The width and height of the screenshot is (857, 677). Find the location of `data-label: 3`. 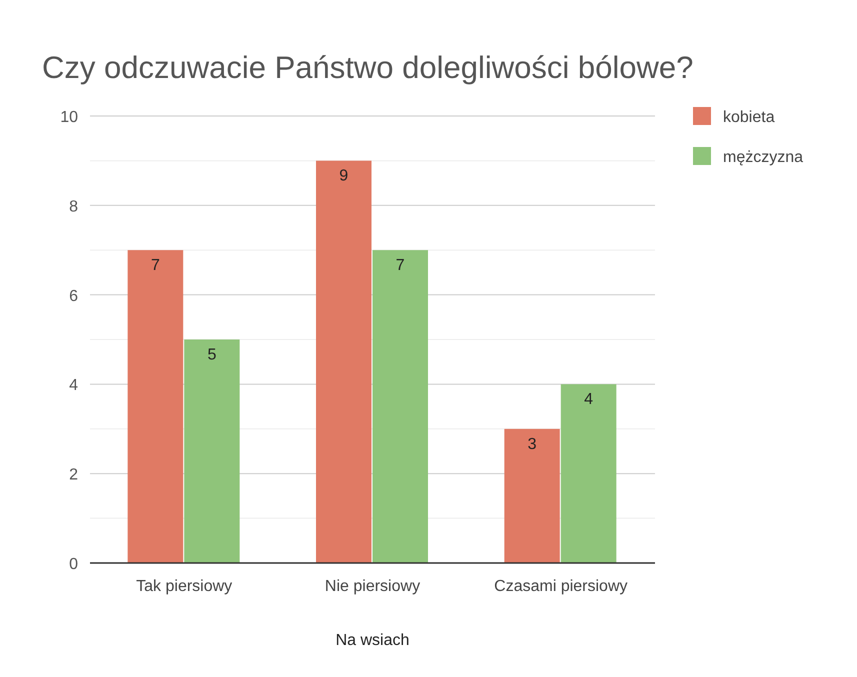

data-label: 3 is located at coordinates (532, 444).